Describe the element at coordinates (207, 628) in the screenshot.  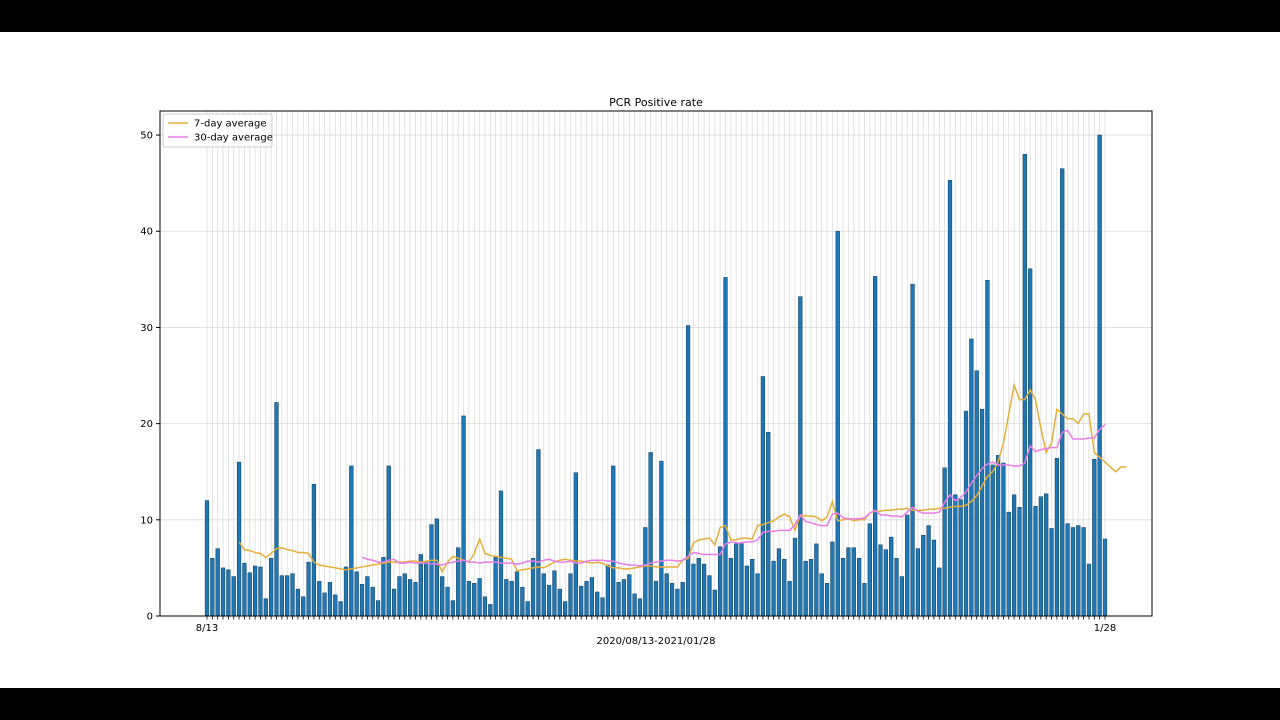
I see `x-tick-label-first: 8/13` at that location.